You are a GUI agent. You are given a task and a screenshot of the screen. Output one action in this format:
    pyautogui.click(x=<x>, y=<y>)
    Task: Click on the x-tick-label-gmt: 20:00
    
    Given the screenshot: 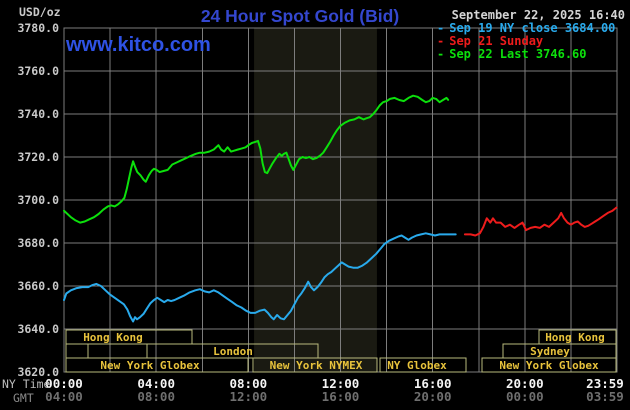 What is the action you would take?
    pyautogui.click(x=433, y=396)
    